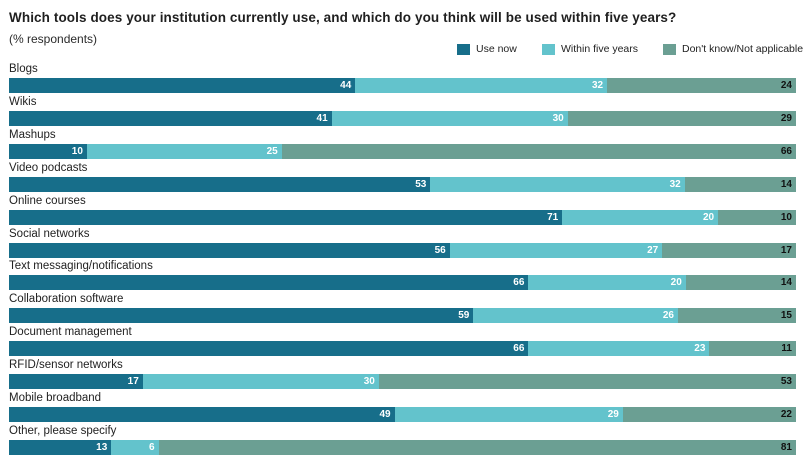 This screenshot has height=471, width=810. What do you see at coordinates (133, 382) in the screenshot?
I see `data-label: 17` at bounding box center [133, 382].